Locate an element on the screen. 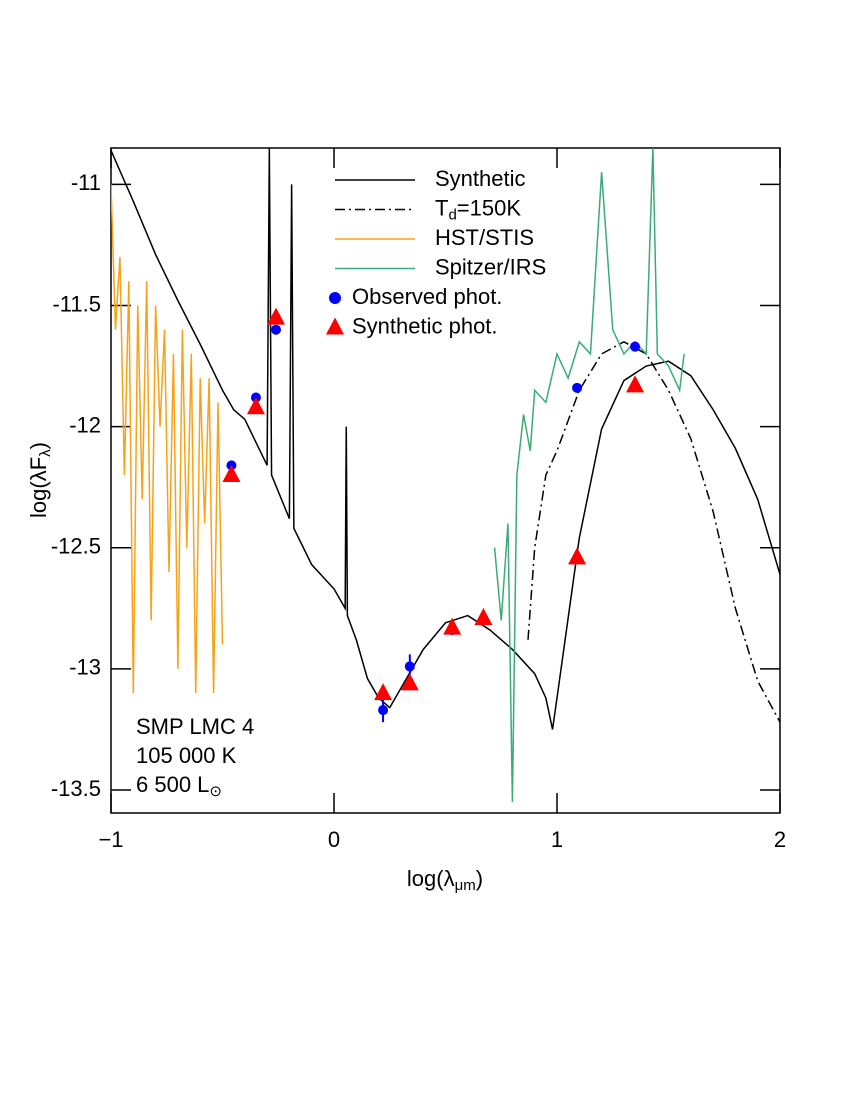  annotation-part: SMP LMC 4 is located at coordinates (195, 726).